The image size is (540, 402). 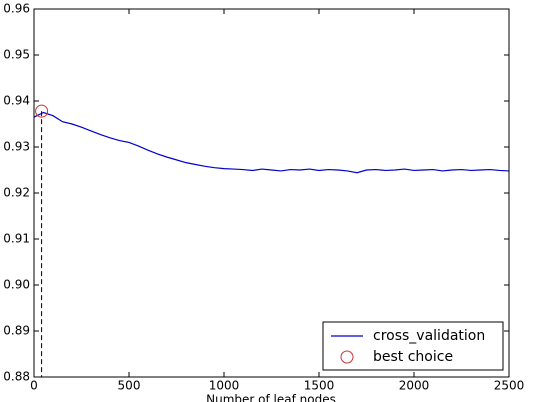 What do you see at coordinates (271, 142) in the screenshot?
I see `cv-line` at bounding box center [271, 142].